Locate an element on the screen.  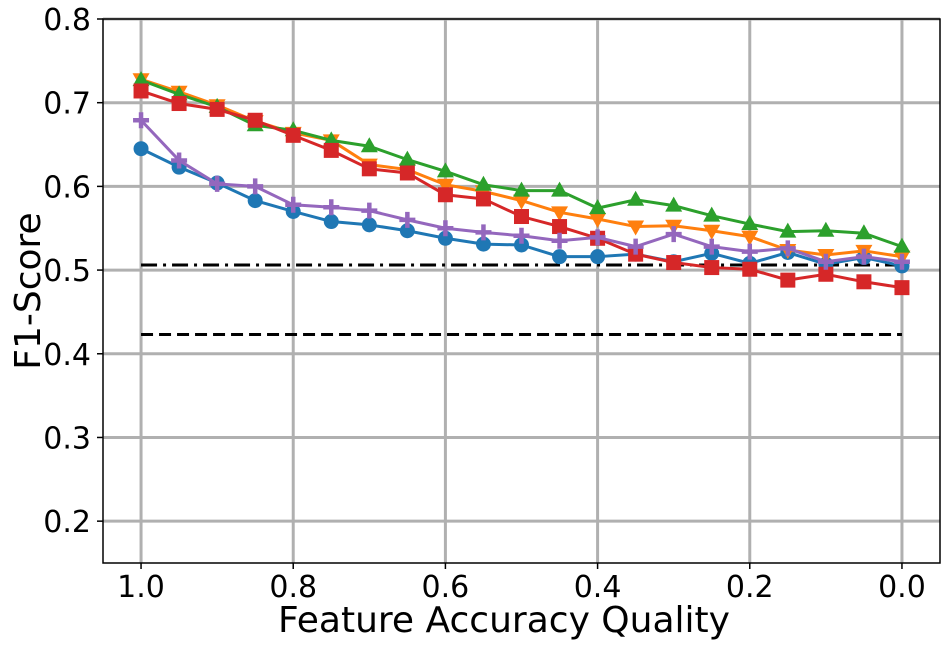
x-tick-label: 0.2 is located at coordinates (750, 587).